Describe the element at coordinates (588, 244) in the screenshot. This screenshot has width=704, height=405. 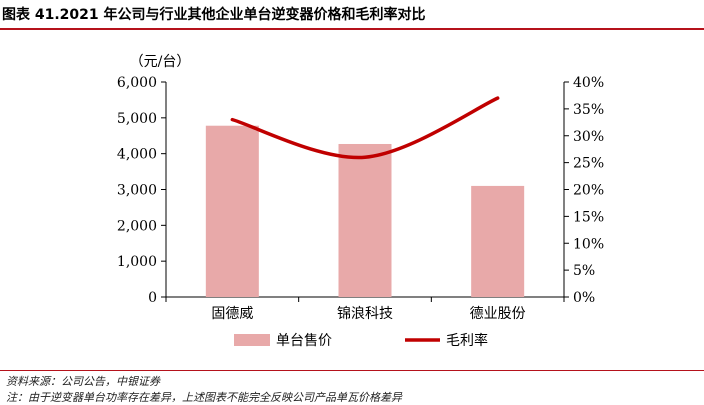
I see `y-tick-label-right: 10%` at that location.